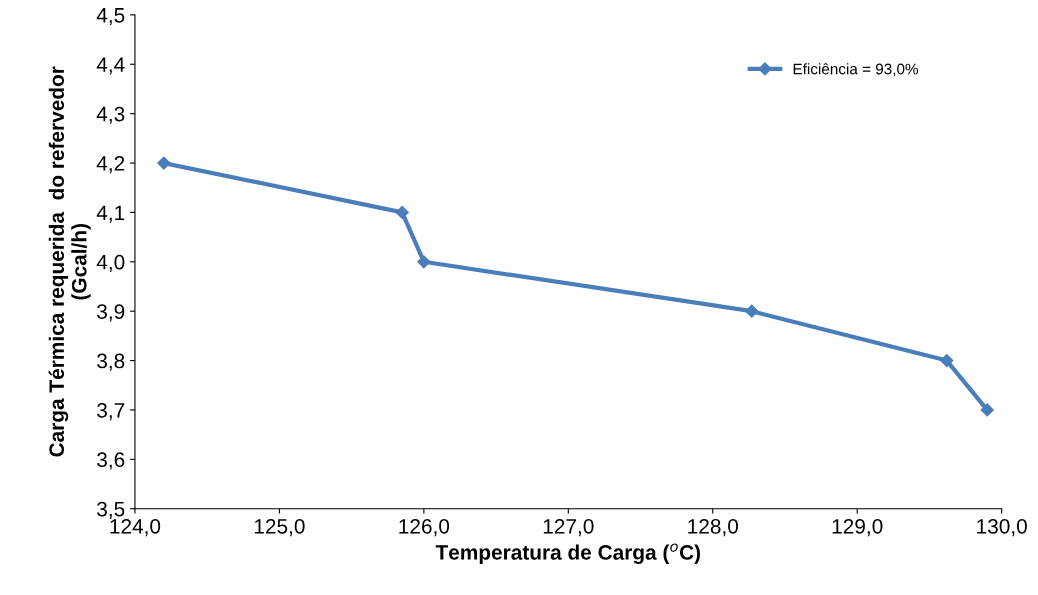 This screenshot has height=595, width=1038. Describe the element at coordinates (69, 261) in the screenshot. I see `y-axis-title: Carga Térmica requerida do refervedor (Gcal/h)` at that location.